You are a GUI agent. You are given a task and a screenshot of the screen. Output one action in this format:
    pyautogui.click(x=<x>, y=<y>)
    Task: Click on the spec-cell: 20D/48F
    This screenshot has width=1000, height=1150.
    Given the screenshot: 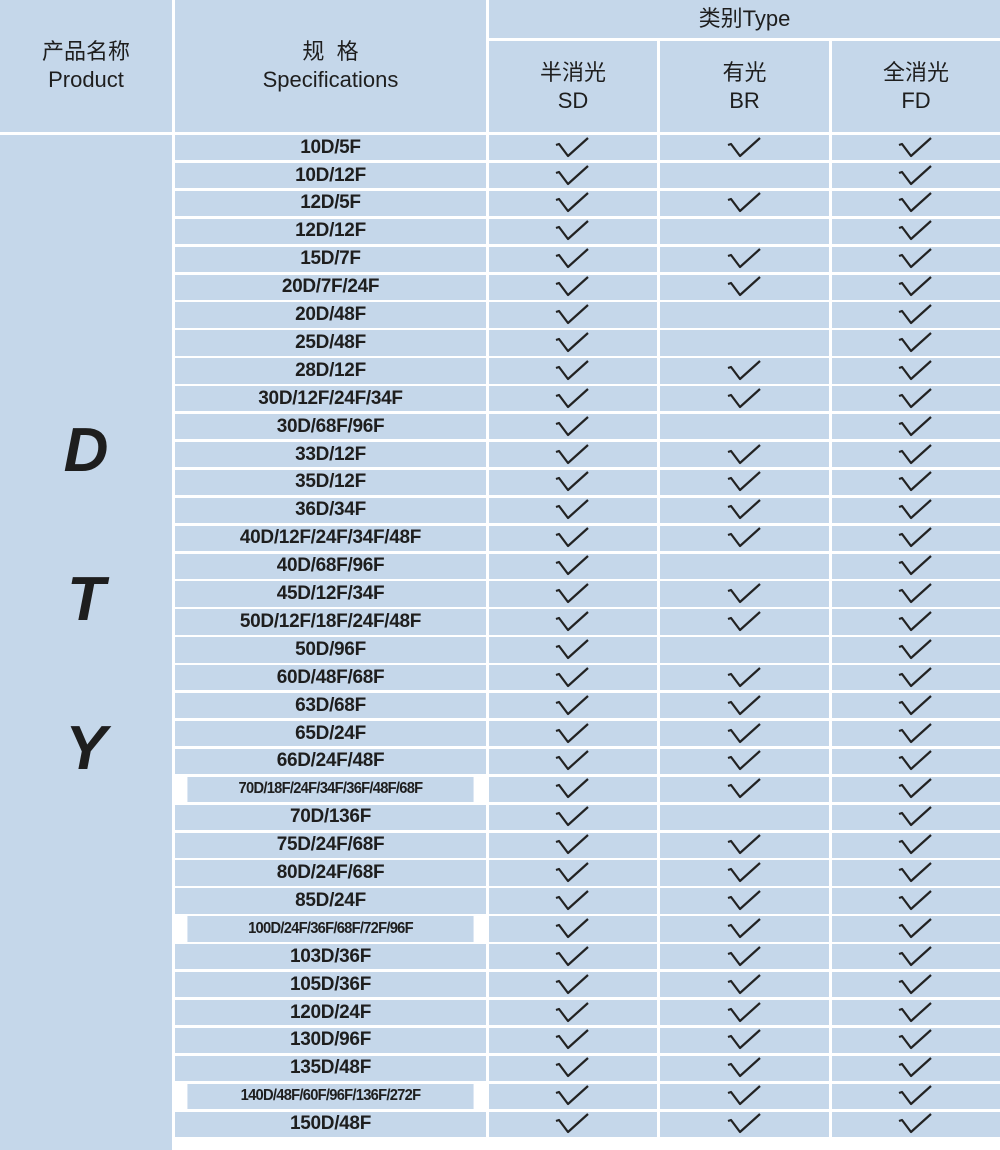 What is the action you would take?
    pyautogui.click(x=330, y=315)
    